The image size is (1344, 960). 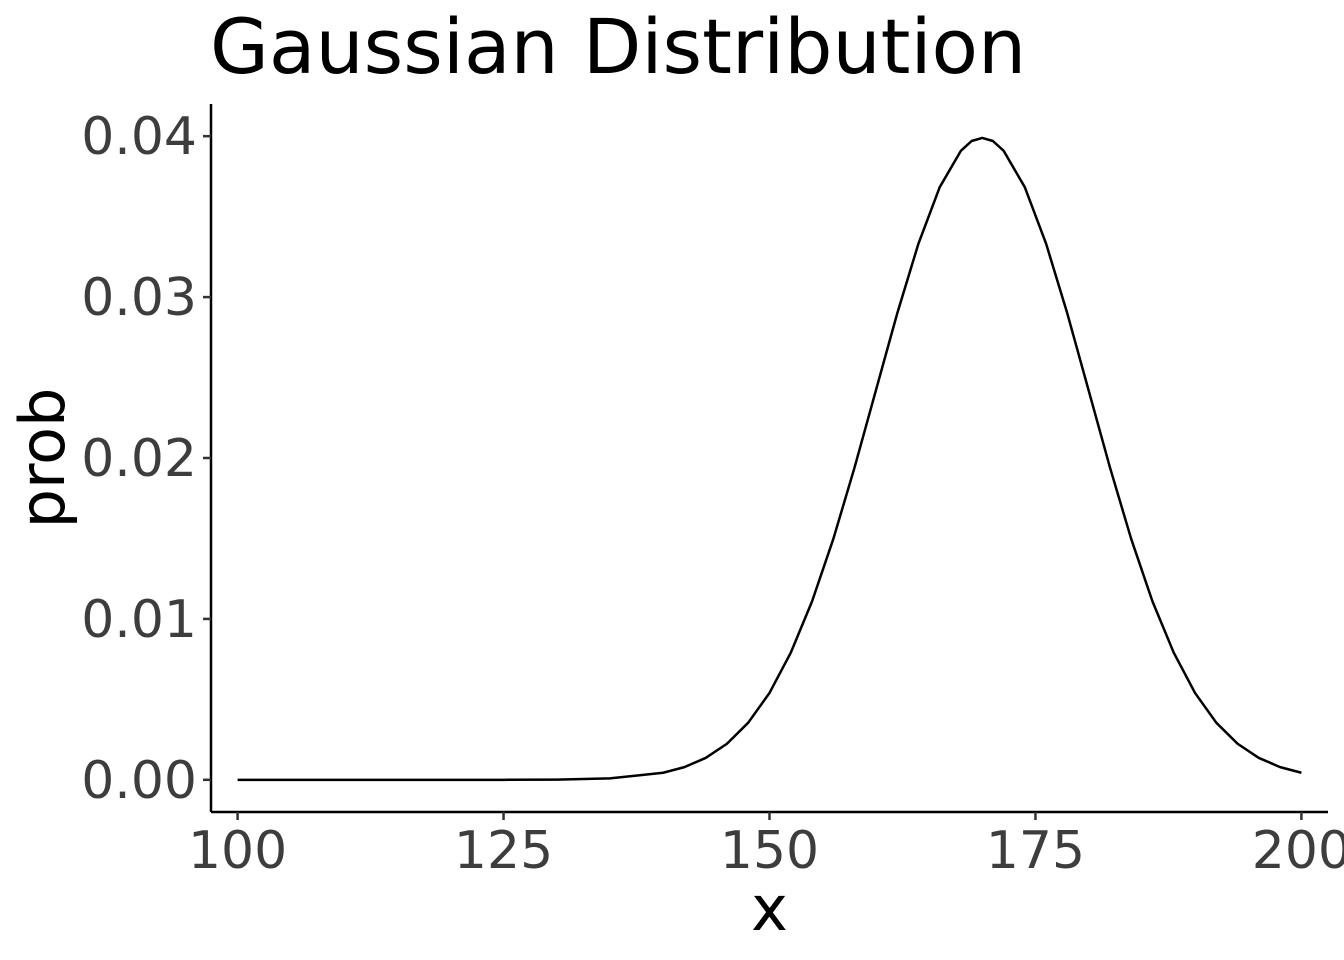 I want to click on x-axis-ticks: 100 125 150 175 200, so click(x=766, y=846).